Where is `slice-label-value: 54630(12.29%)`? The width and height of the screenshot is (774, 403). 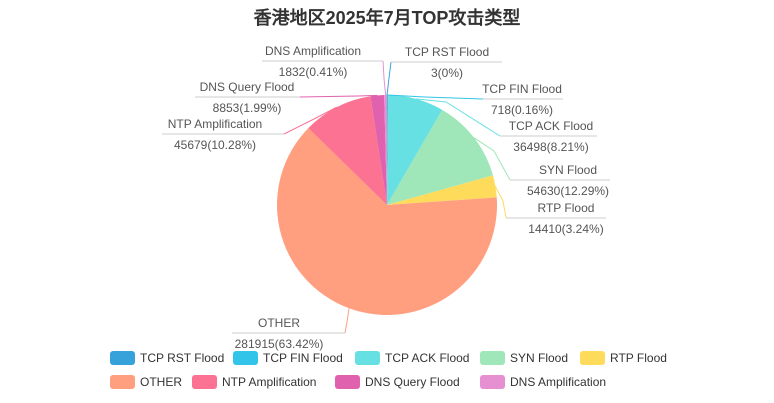 slice-label-value: 54630(12.29%) is located at coordinates (568, 191).